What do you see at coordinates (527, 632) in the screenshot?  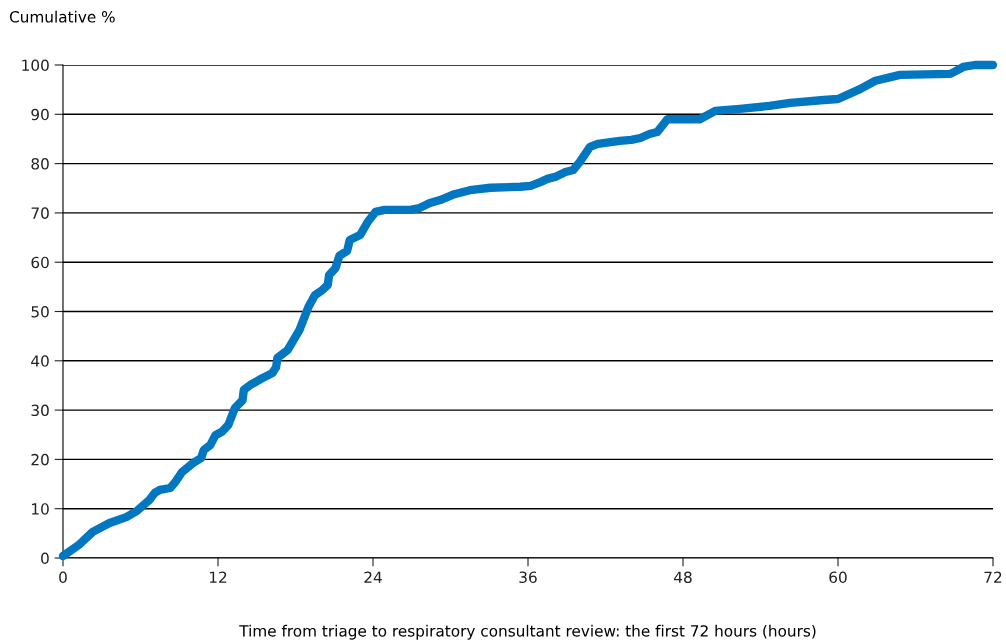 I see `x-axis-title: Time from triage to respiratory consultant review: the first 72 hours (hours)` at bounding box center [527, 632].